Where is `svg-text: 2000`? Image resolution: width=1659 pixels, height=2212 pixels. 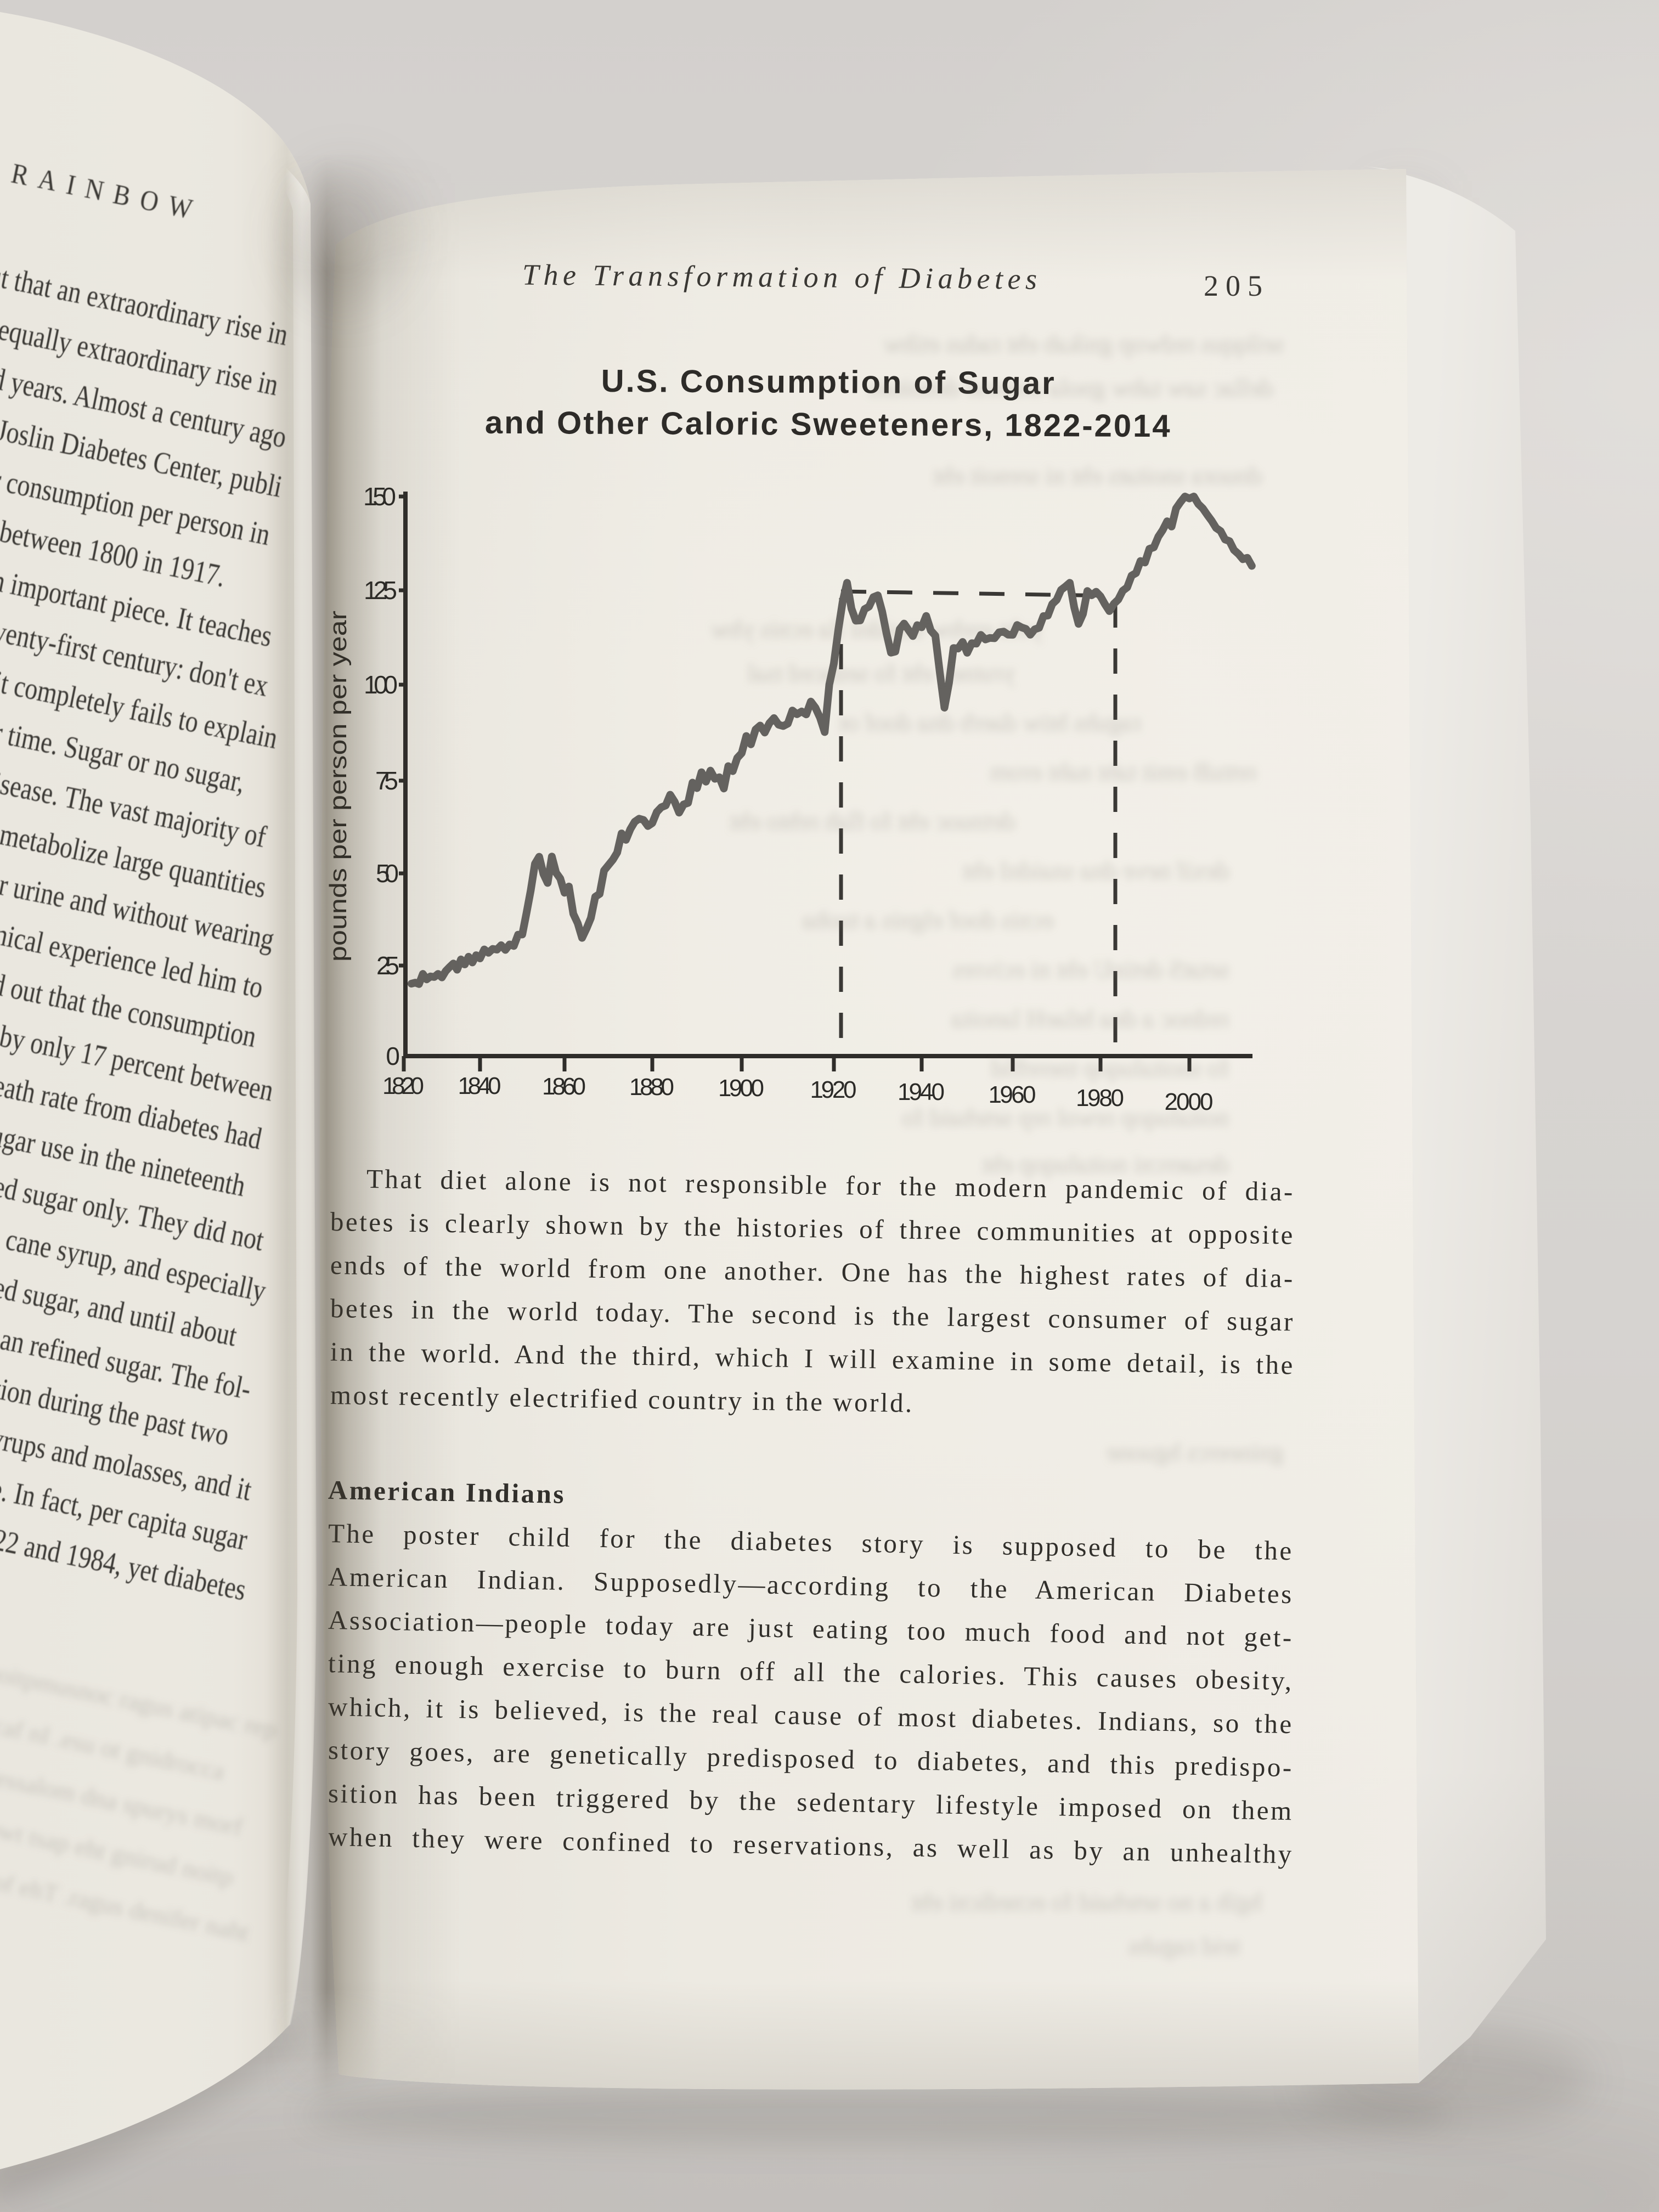
svg-text: 2000 is located at coordinates (1190, 1101).